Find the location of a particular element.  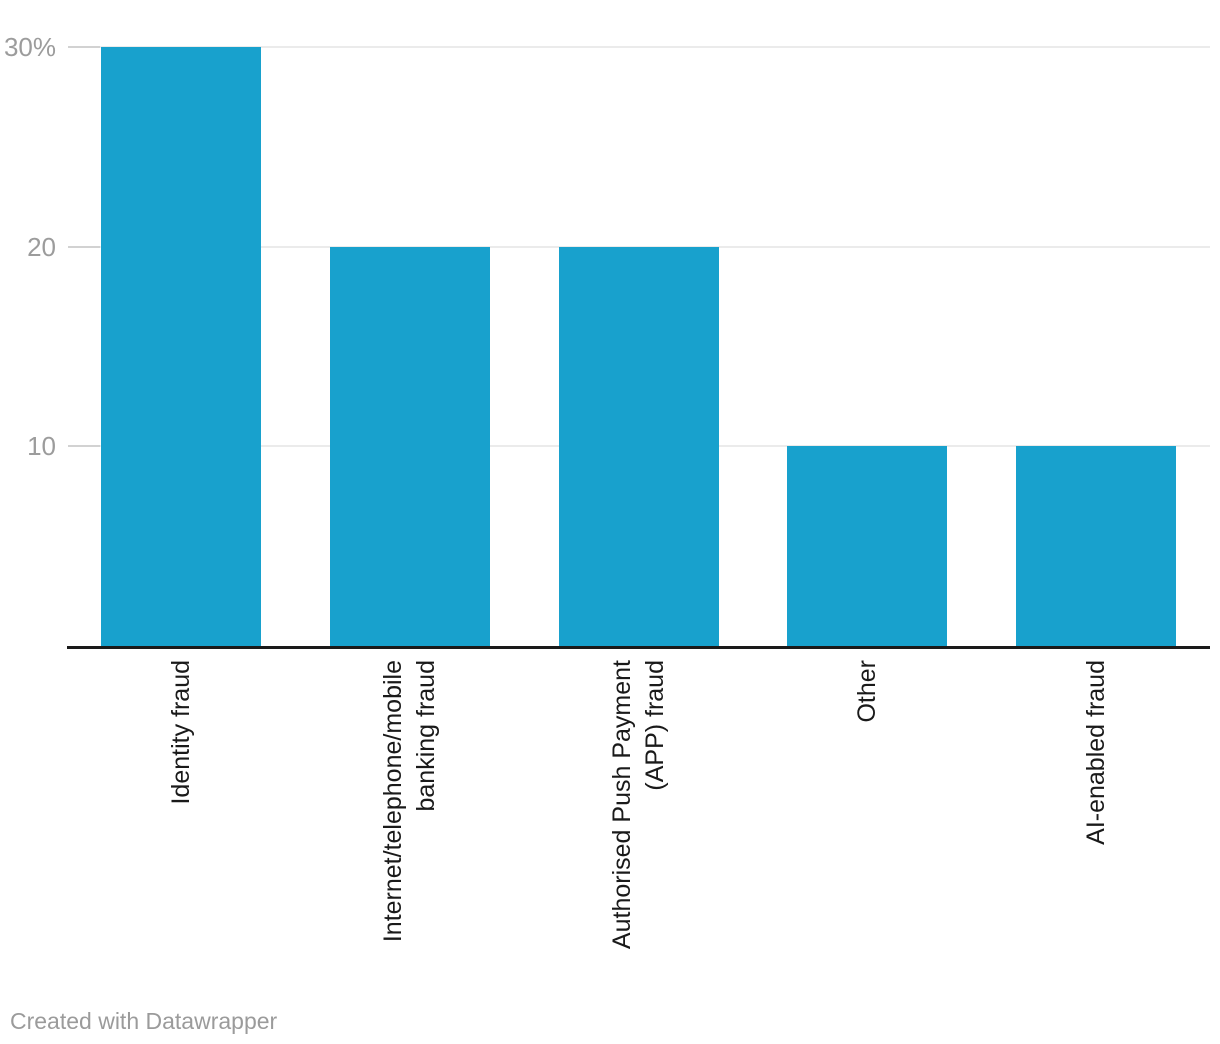

x-axis-label: AI-enabled fraud is located at coordinates (1096, 752).